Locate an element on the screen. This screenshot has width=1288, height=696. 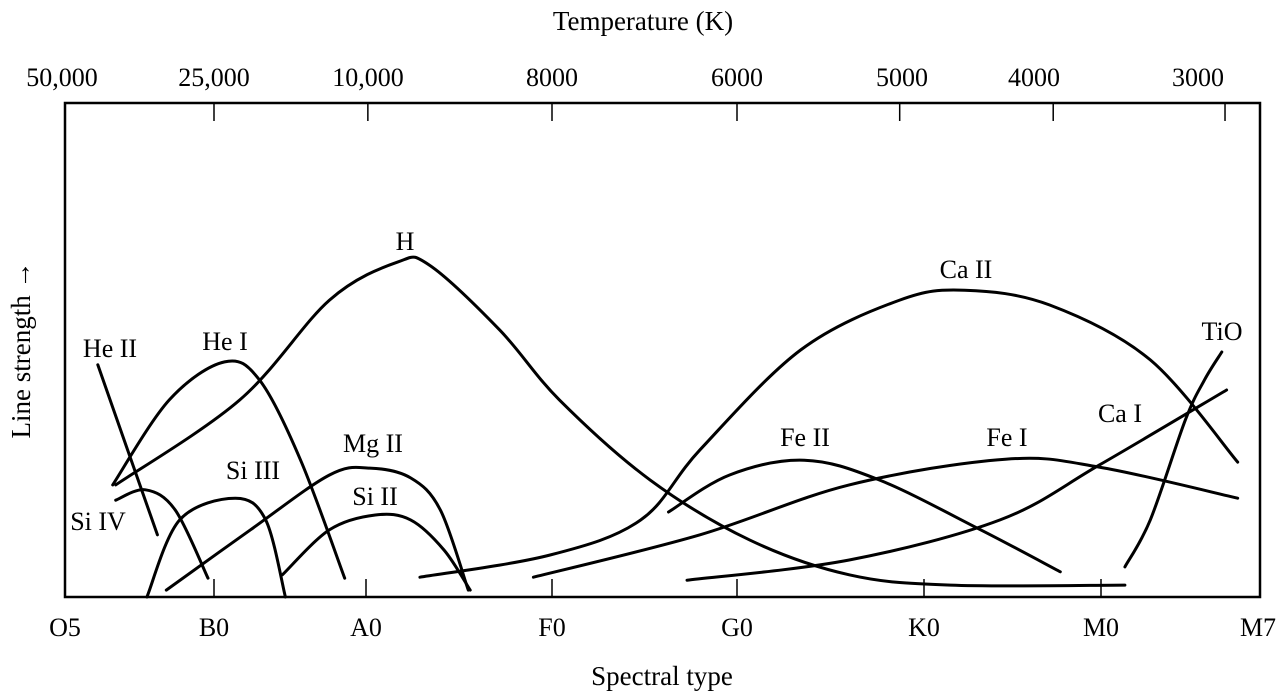
curve-he-i is located at coordinates (229, 469).